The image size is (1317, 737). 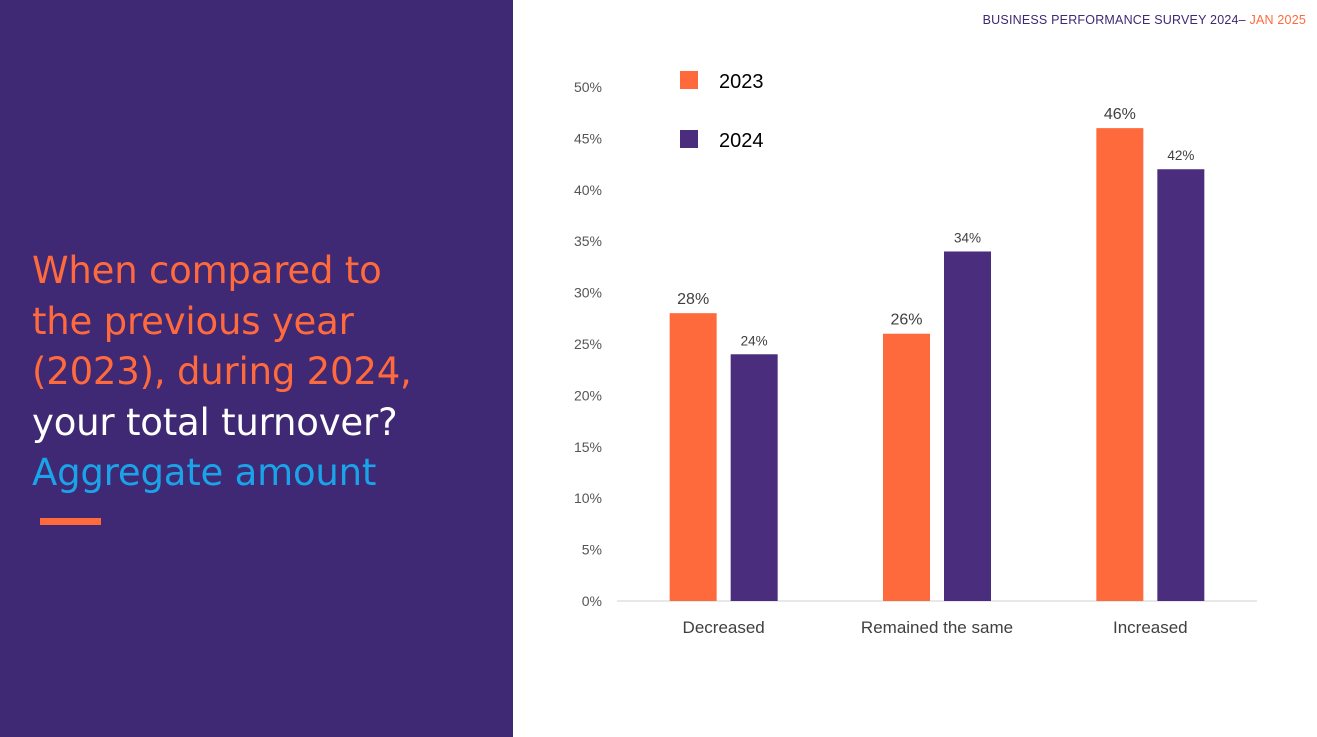 What do you see at coordinates (588, 498) in the screenshot?
I see `y-tick-label: 10%` at bounding box center [588, 498].